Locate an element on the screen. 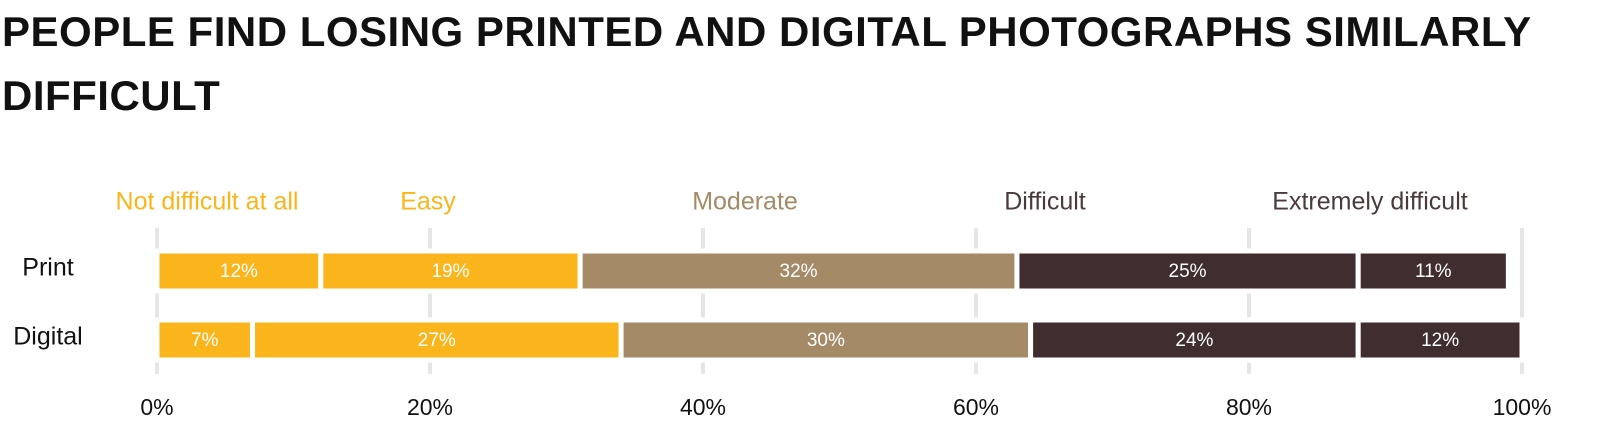 This screenshot has height=433, width=1600. value-label: 19% is located at coordinates (450, 271).